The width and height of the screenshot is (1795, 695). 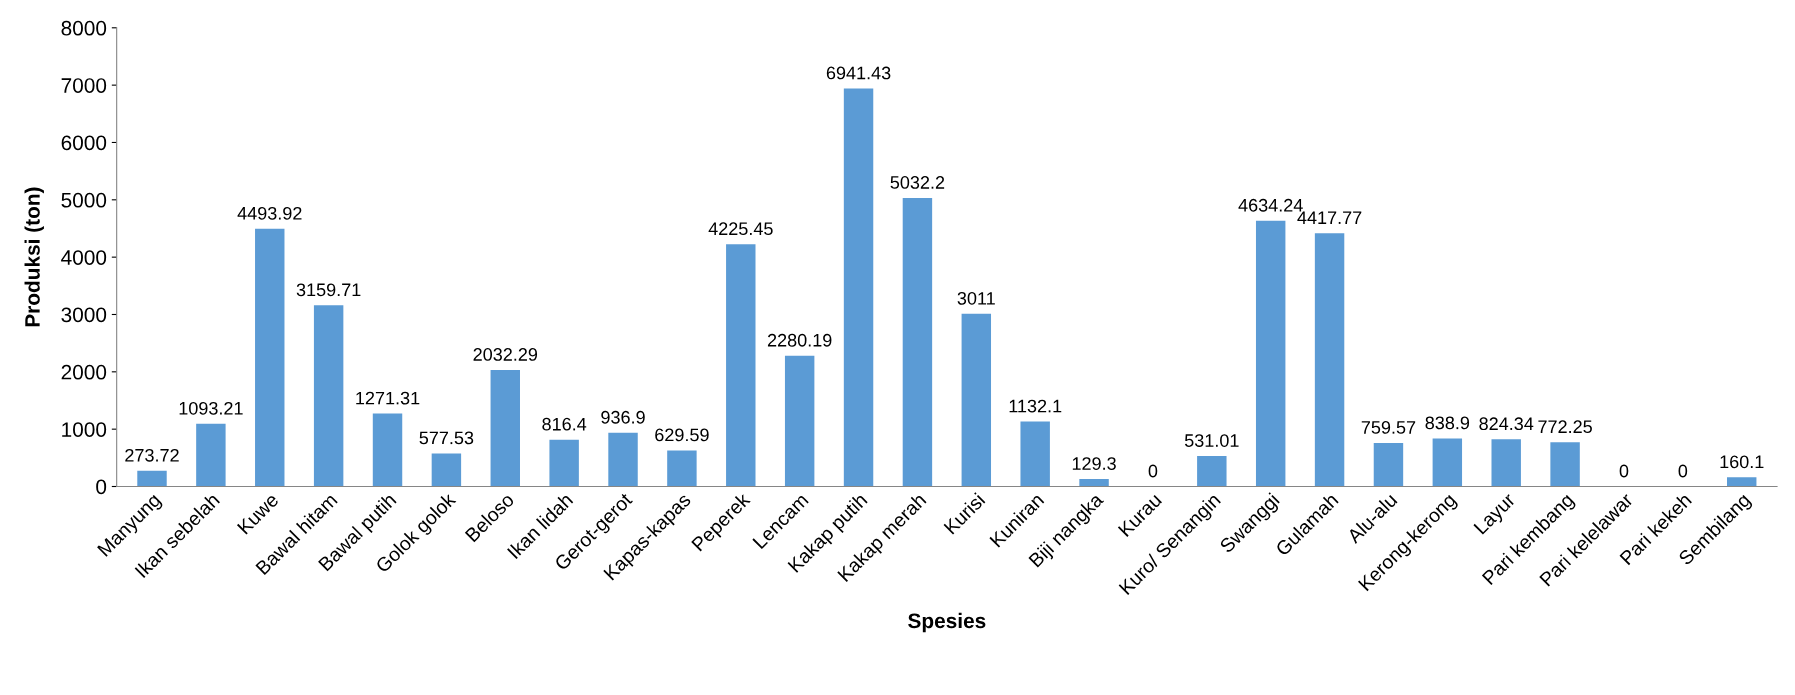 What do you see at coordinates (1094, 463) in the screenshot?
I see `data-label: 129.3` at bounding box center [1094, 463].